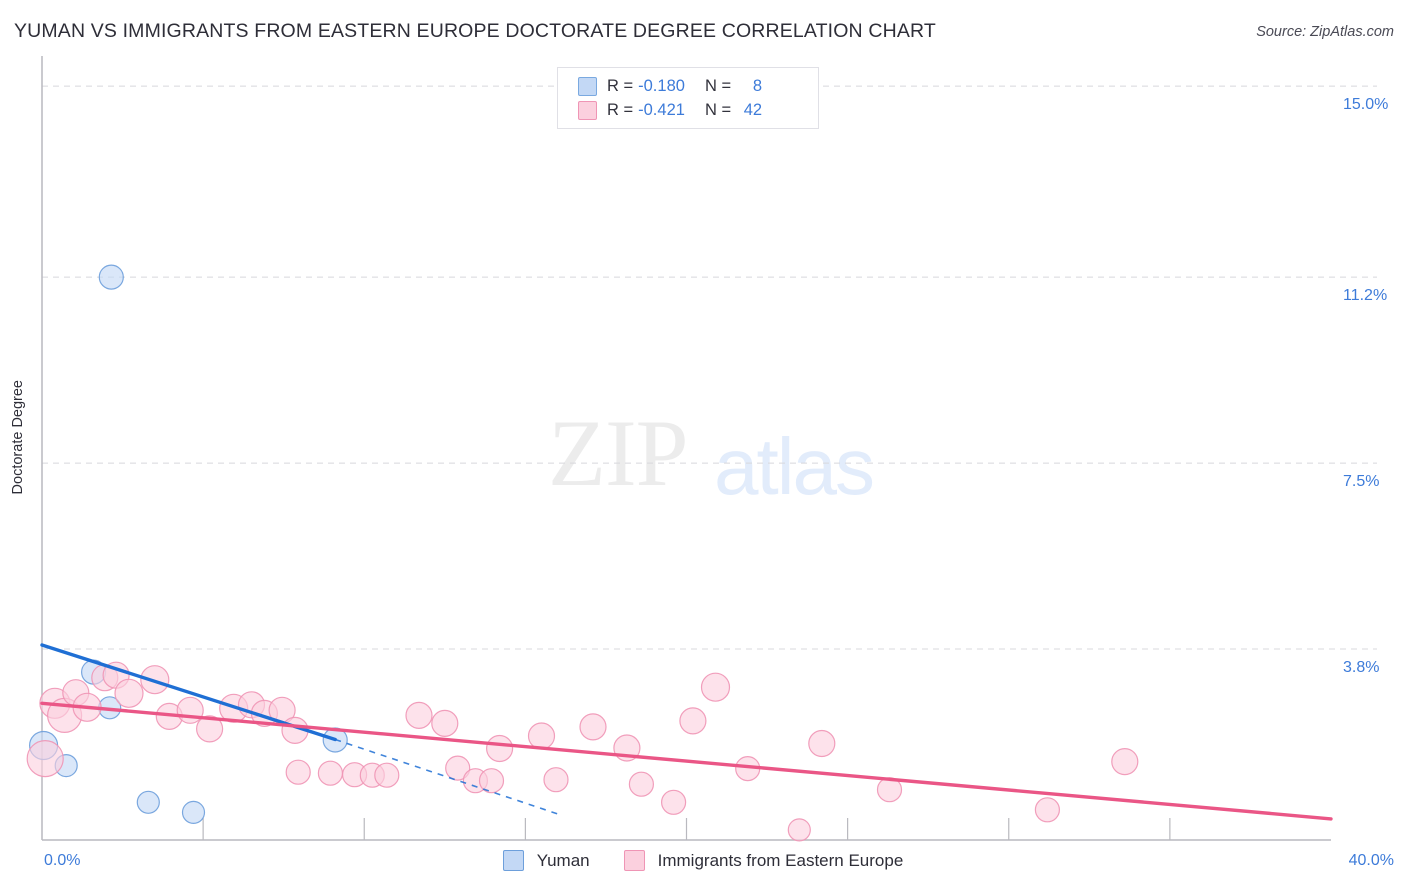 The image size is (1406, 892). I want to click on trend-line-immigrants-from-eastern-europe, so click(686, 761).